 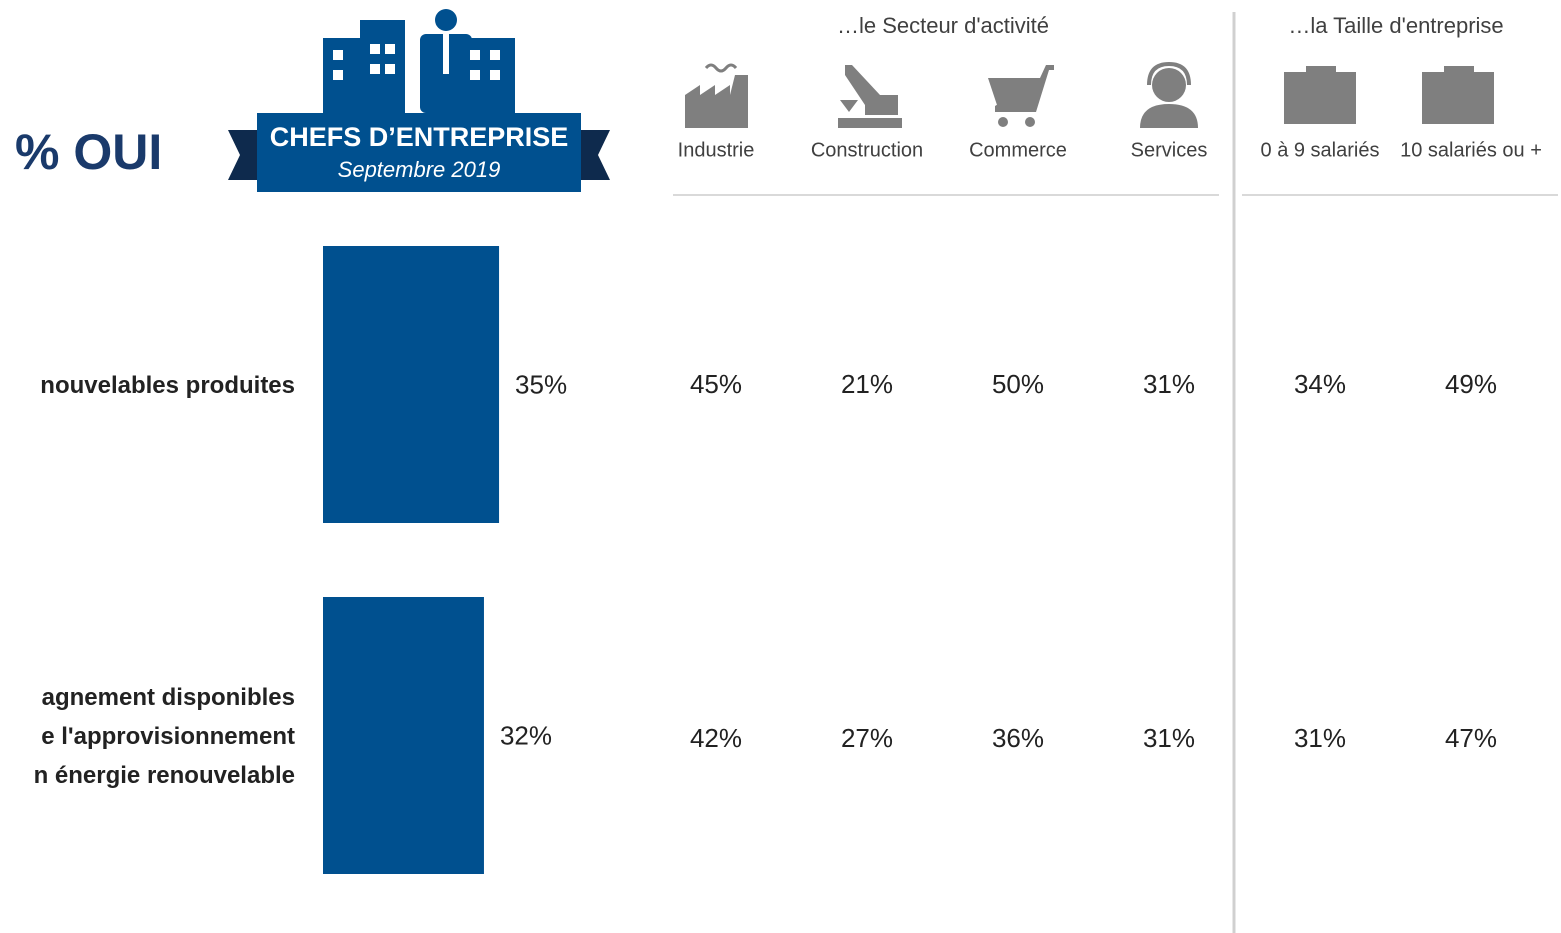 I want to click on category-label: n énergie renouvelable, so click(x=164, y=775).